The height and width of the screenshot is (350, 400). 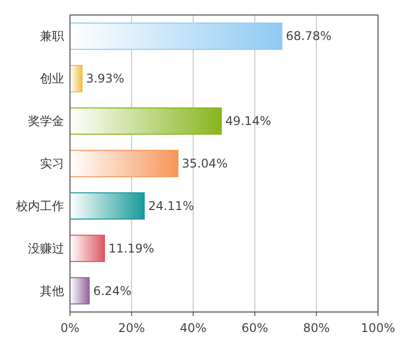 What do you see at coordinates (309, 36) in the screenshot?
I see `data-label: 68.78%` at bounding box center [309, 36].